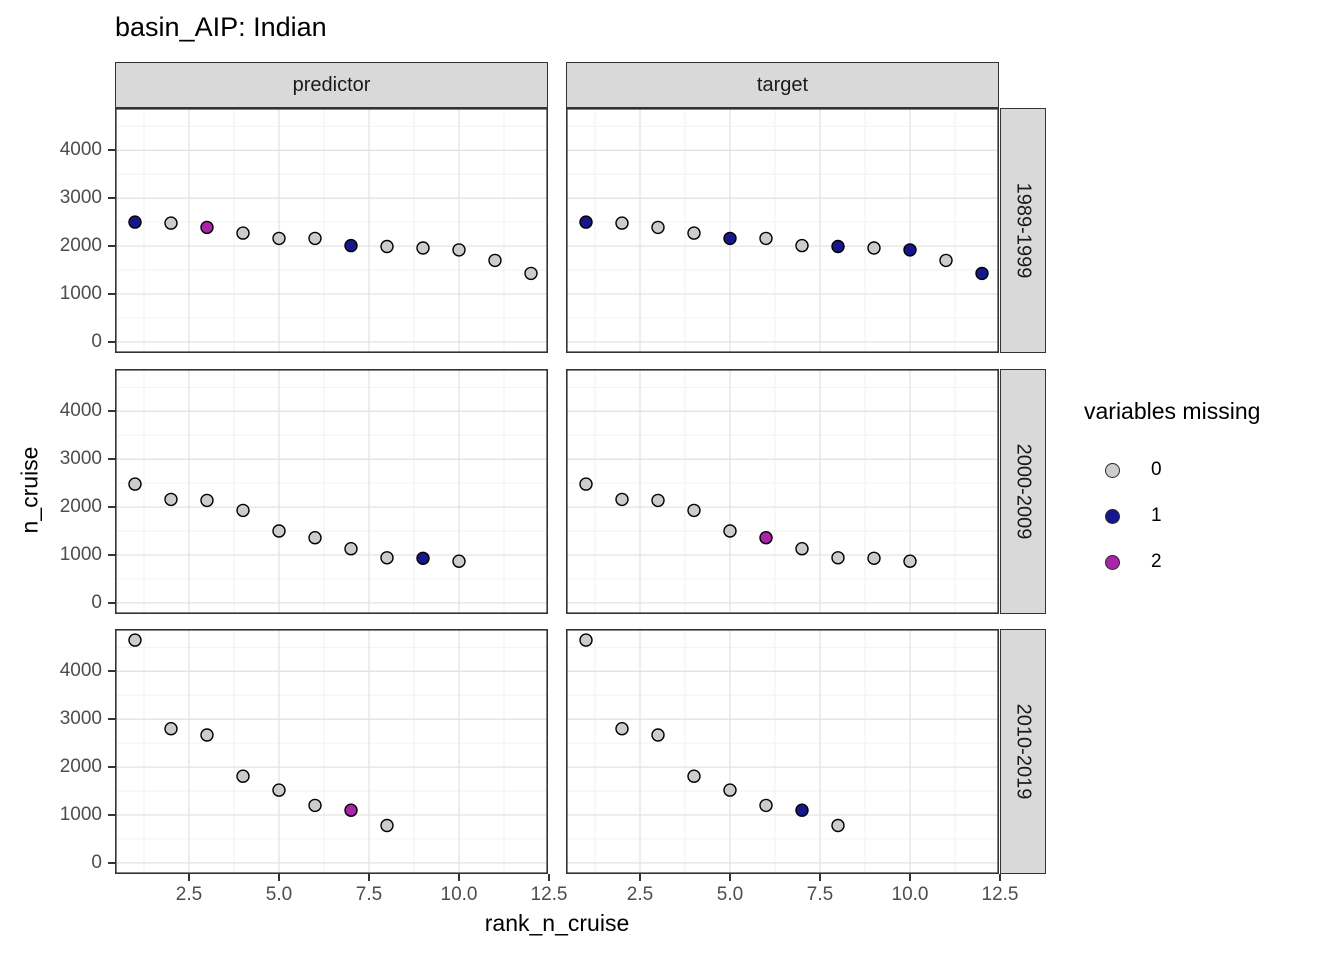 The width and height of the screenshot is (1344, 960). I want to click on facet-col-strip-target-label: target, so click(782, 84).